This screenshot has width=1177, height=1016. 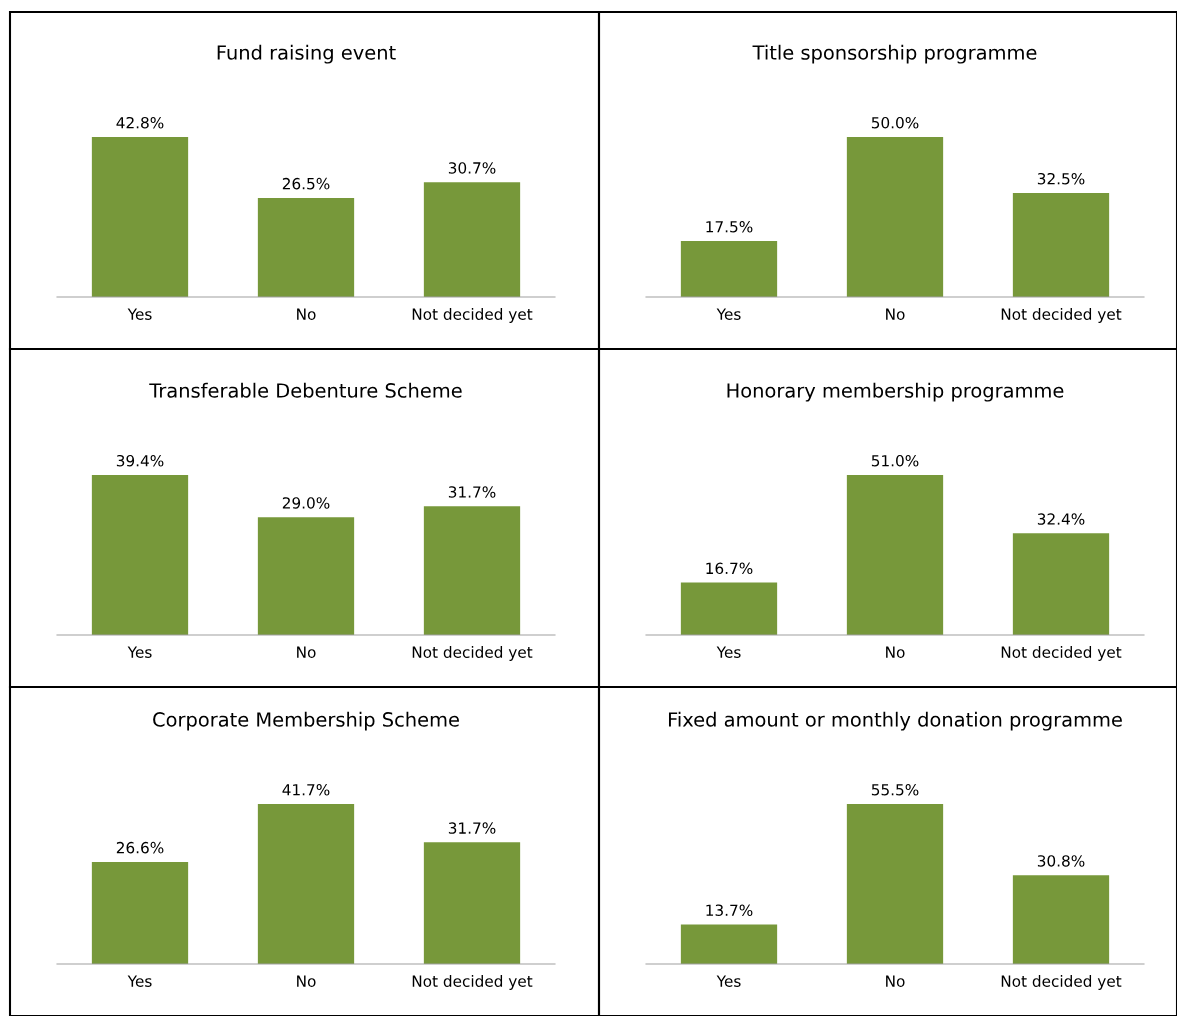 I want to click on chart-title: Fund raising event, so click(x=306, y=54).